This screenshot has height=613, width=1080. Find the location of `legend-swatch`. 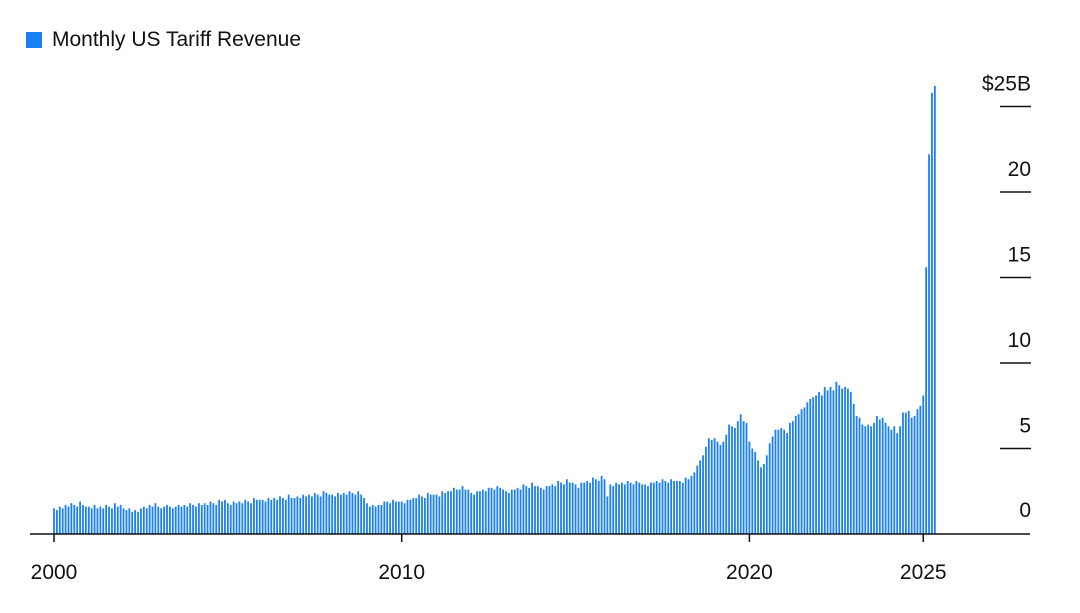

legend-swatch is located at coordinates (34, 40).